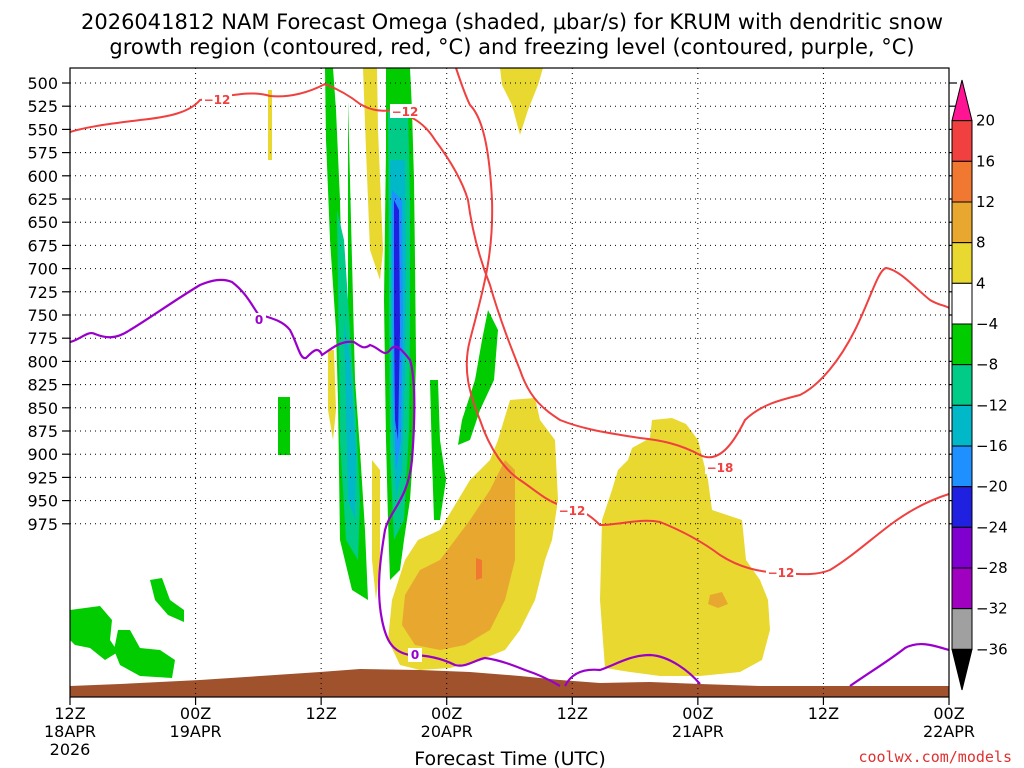  Describe the element at coordinates (42, 338) in the screenshot. I see `pressure-tick-label: 775` at that location.